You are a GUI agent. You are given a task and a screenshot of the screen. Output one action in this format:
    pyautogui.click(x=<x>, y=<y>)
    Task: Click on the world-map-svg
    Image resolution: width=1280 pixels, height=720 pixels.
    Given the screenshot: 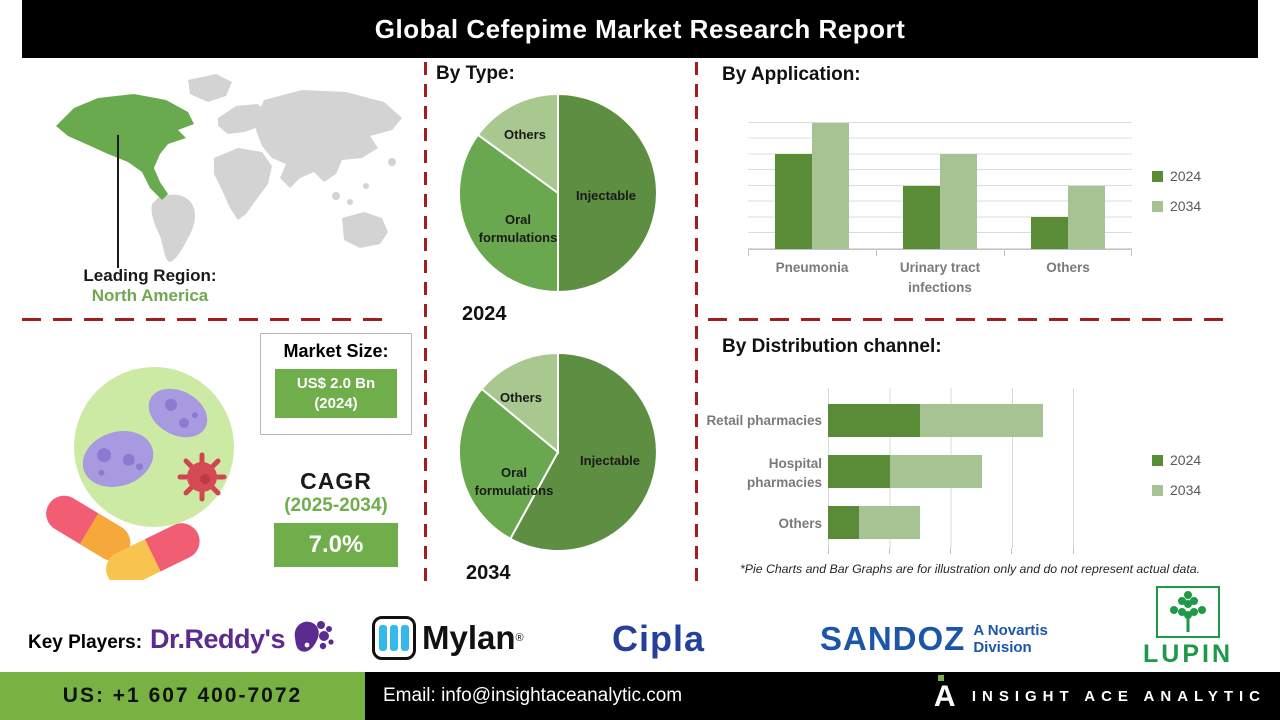 What is the action you would take?
    pyautogui.click(x=229, y=168)
    